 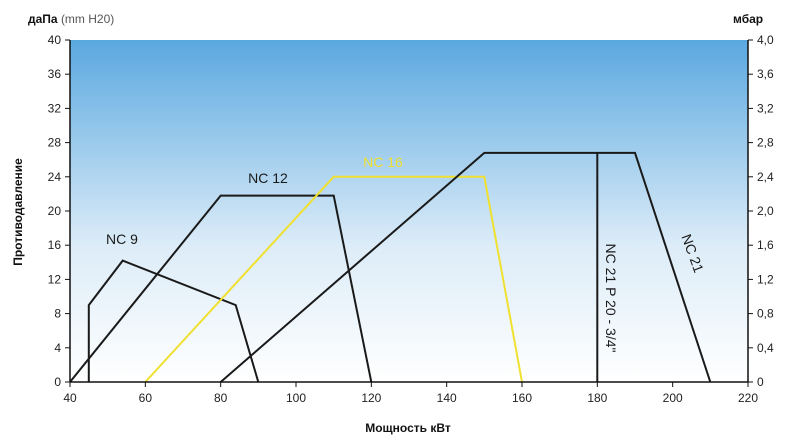 I want to click on left-axis-unit-label: даПа (mm H20), so click(x=71, y=19).